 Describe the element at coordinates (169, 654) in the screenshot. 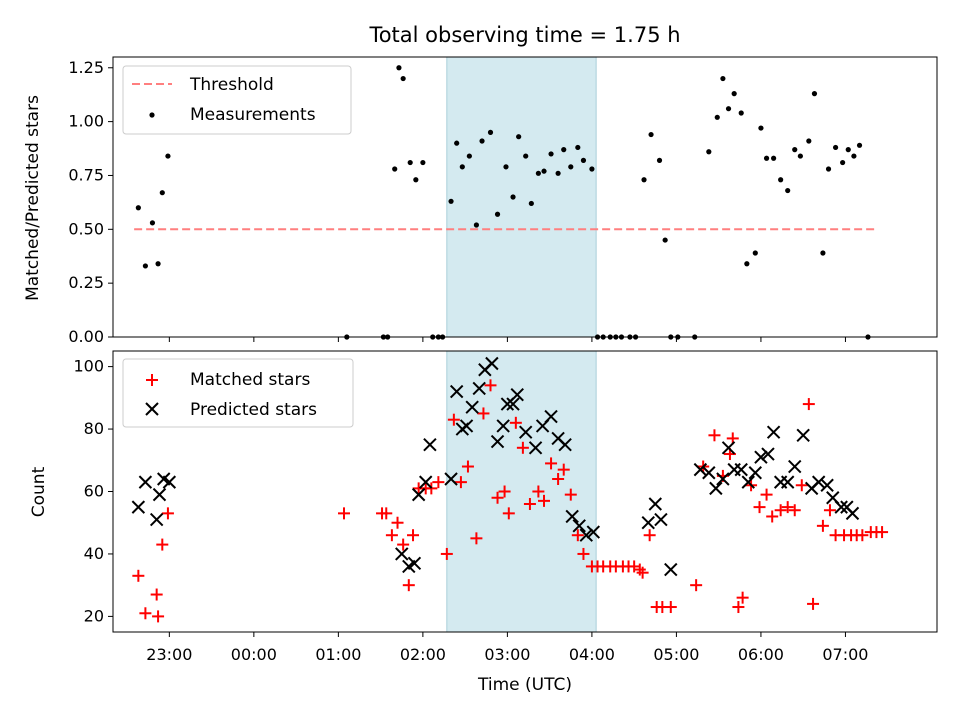

I see `x-tick-label: 23:00` at that location.